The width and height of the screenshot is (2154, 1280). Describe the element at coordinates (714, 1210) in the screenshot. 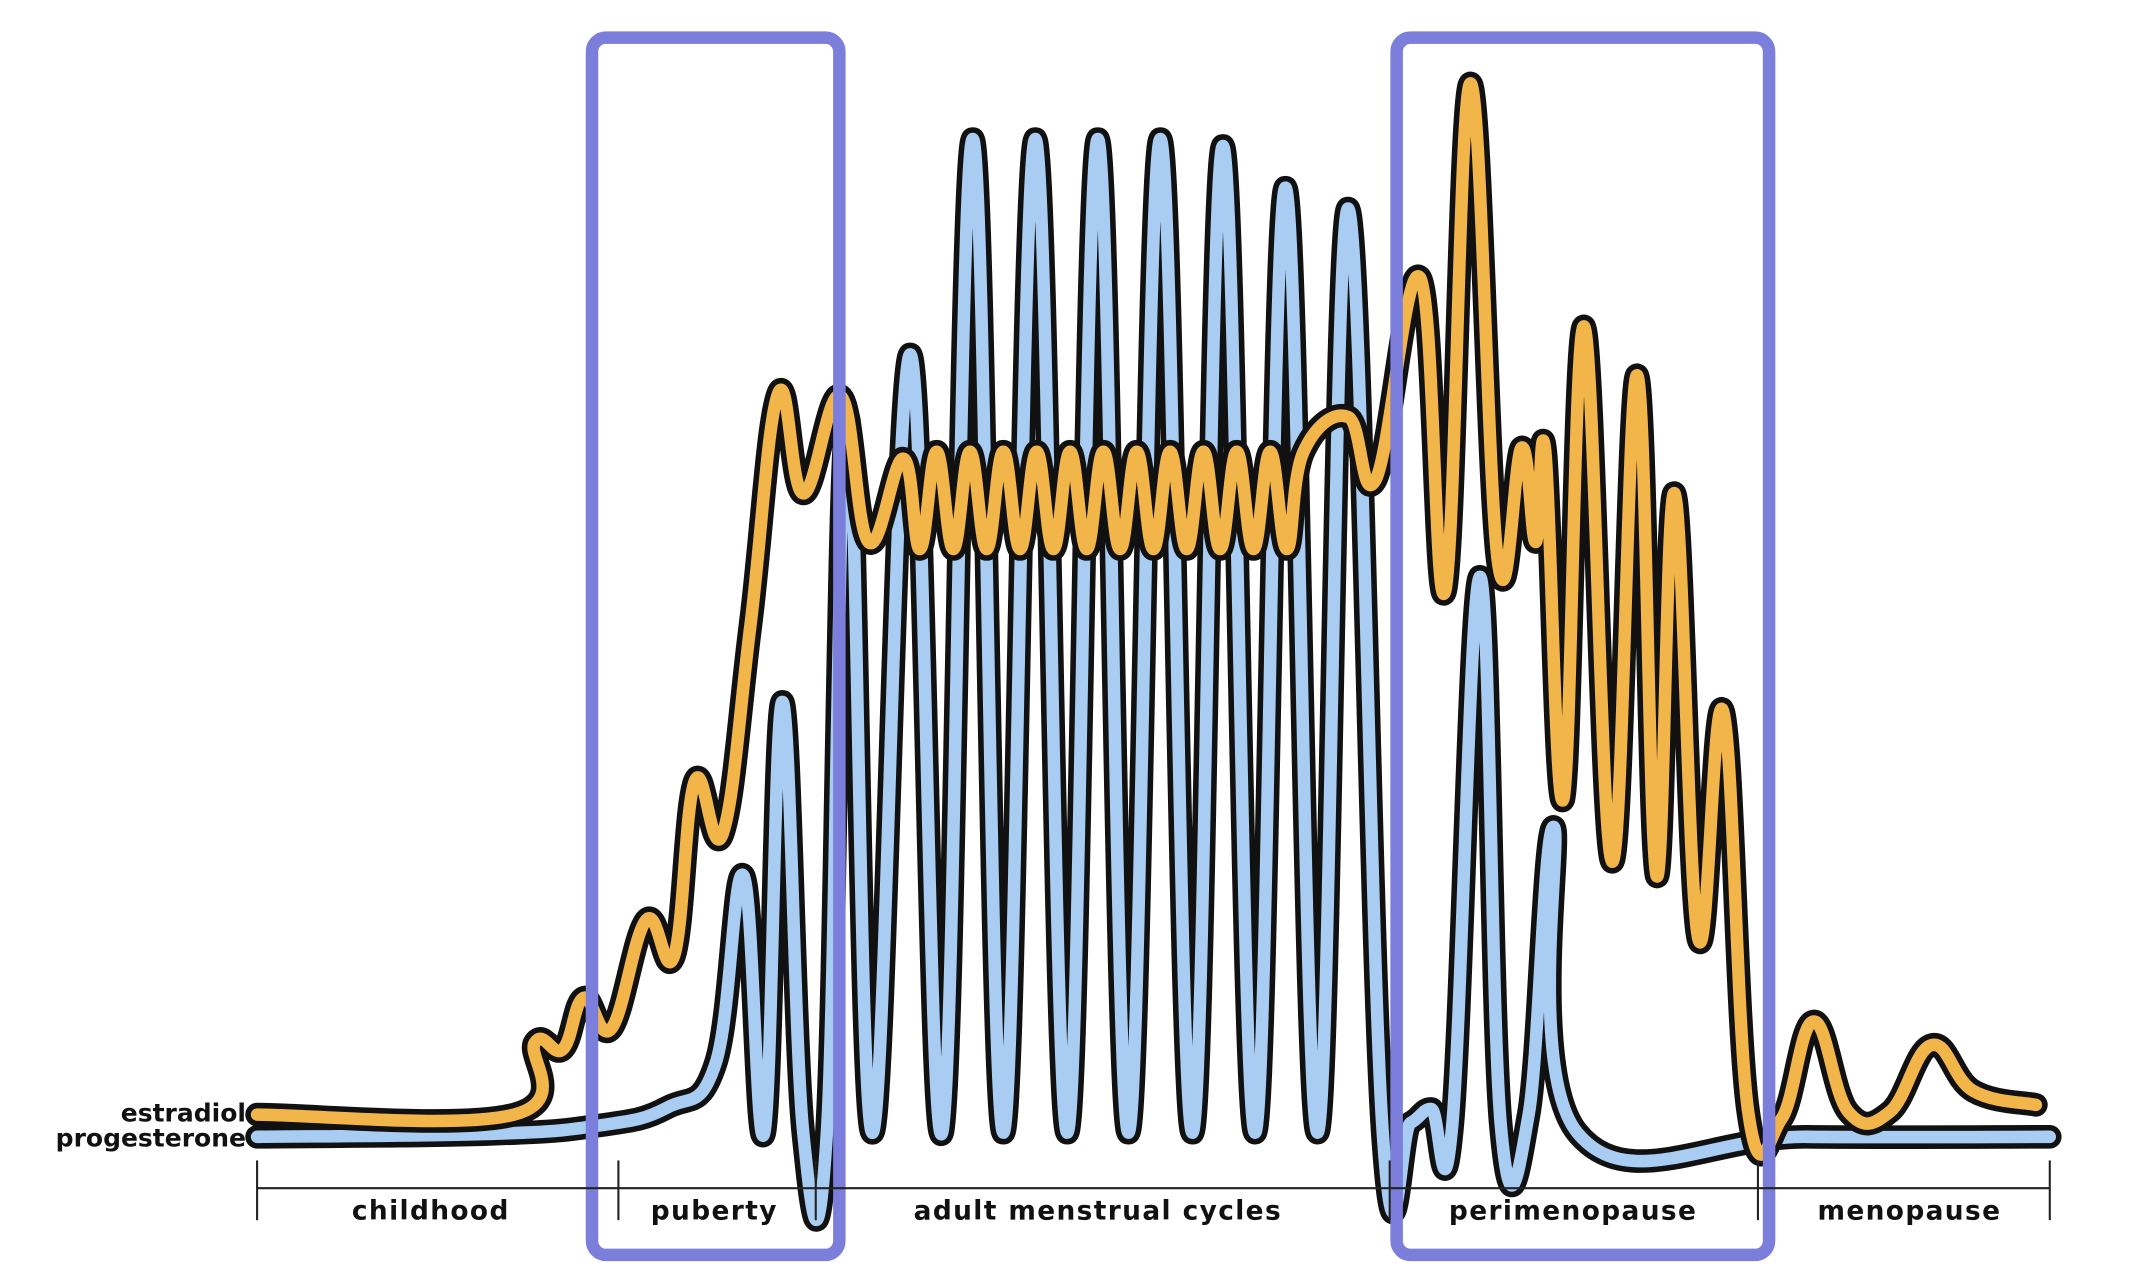

I see `phase-label: puberty` at that location.